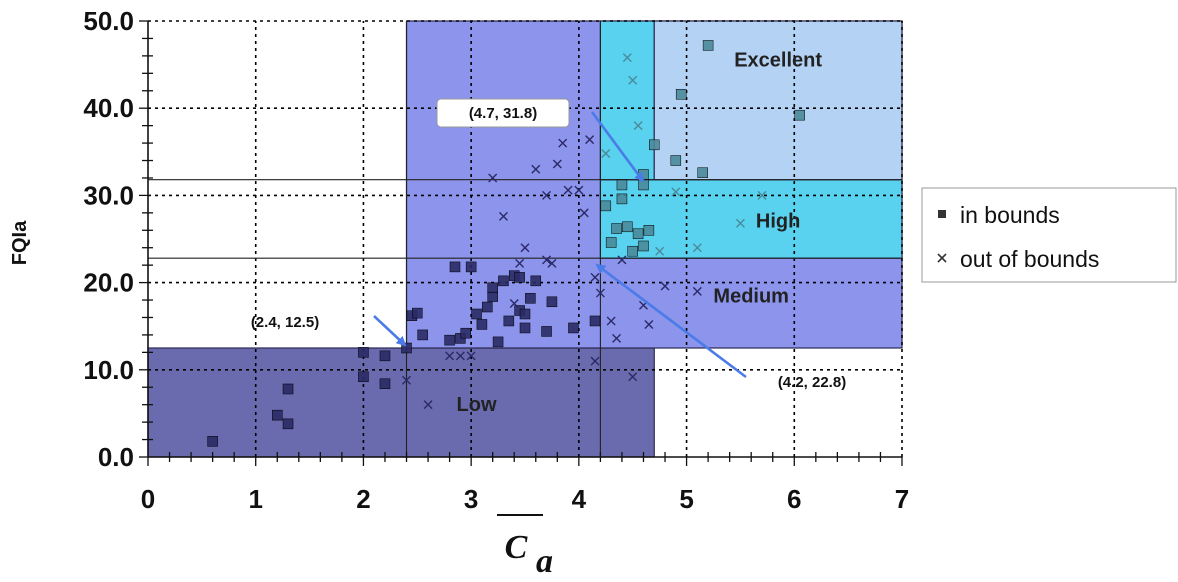 This screenshot has width=1178, height=582. I want to click on y-axis-label: FQIa, so click(20, 242).